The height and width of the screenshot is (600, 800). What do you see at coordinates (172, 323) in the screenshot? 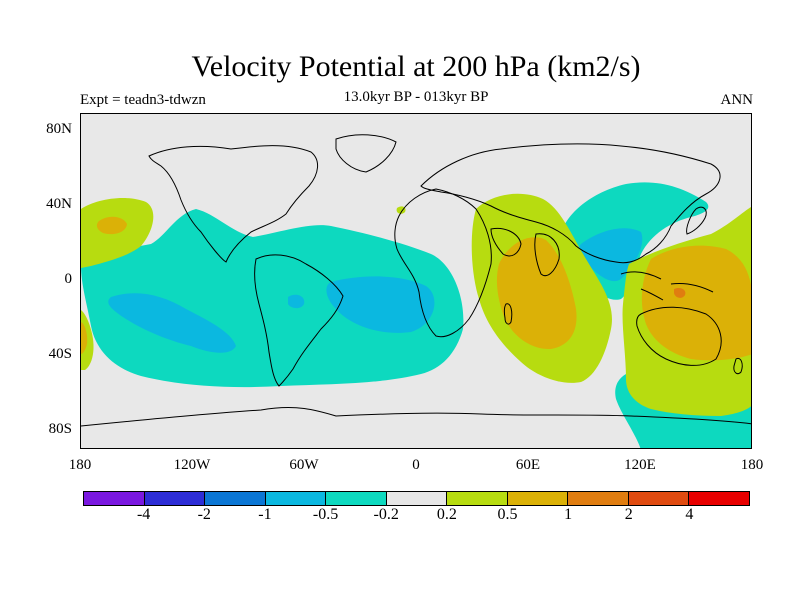
I see `deep-negative-core-tropical-pacific` at bounding box center [172, 323].